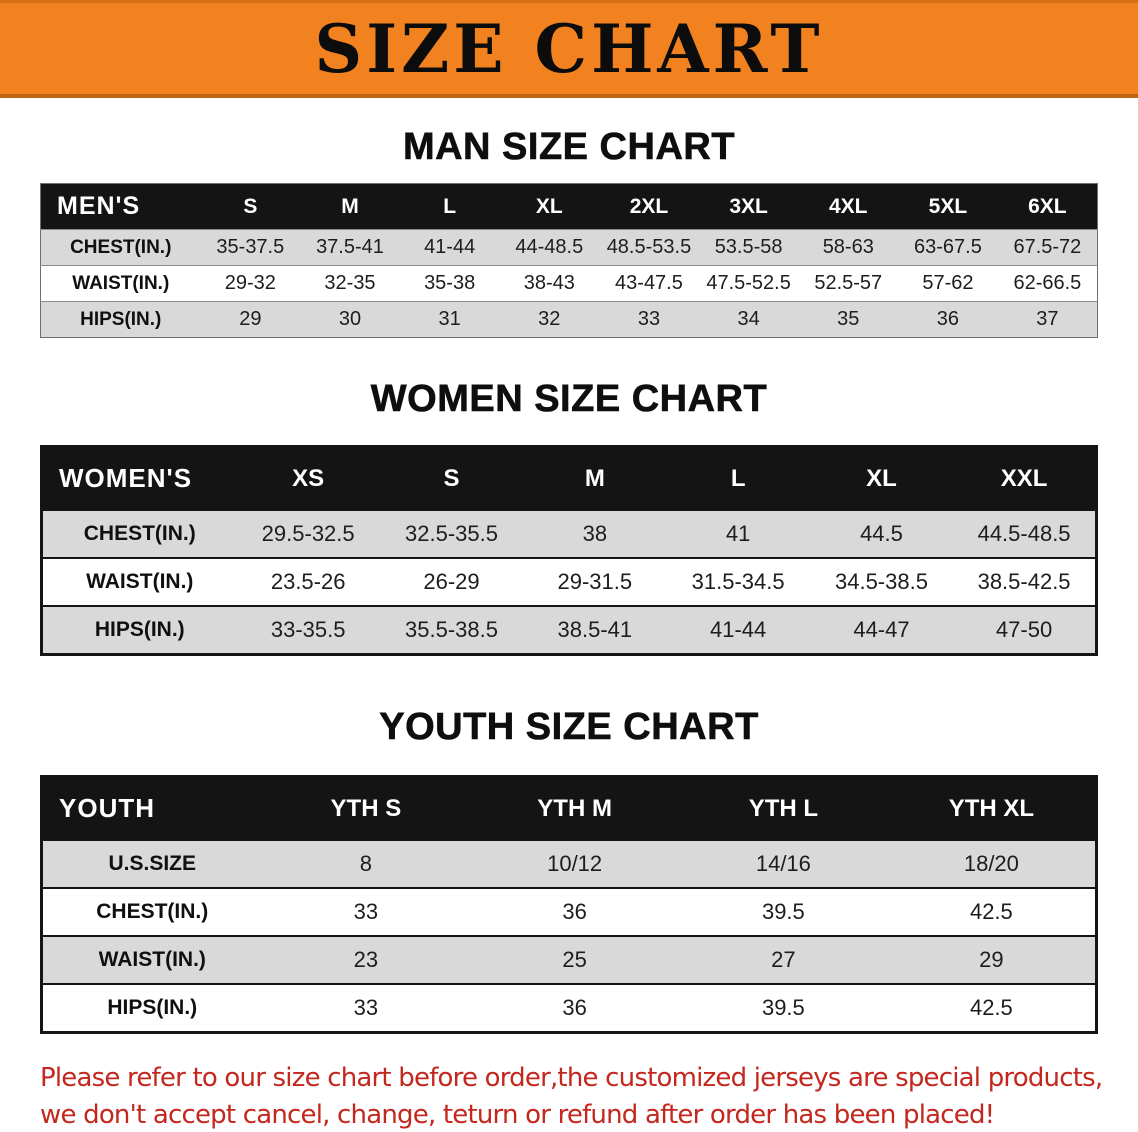  I want to click on size-value: 31.5-34.5, so click(738, 581).